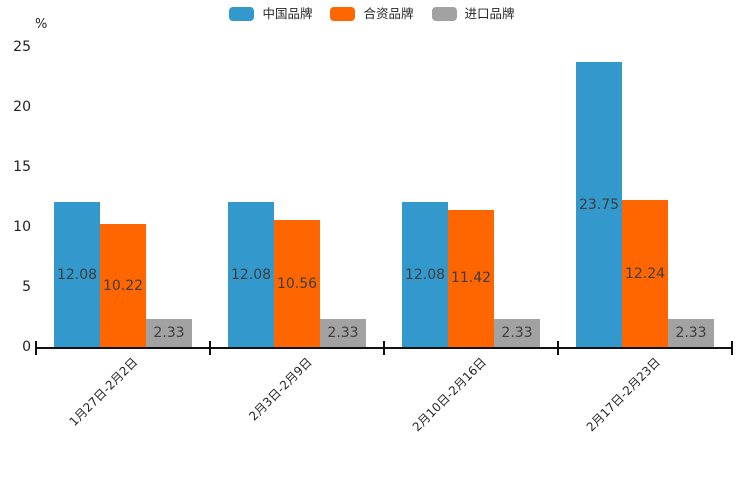  What do you see at coordinates (103, 392) in the screenshot?
I see `x-tick-label: 1月27日-2月2日` at bounding box center [103, 392].